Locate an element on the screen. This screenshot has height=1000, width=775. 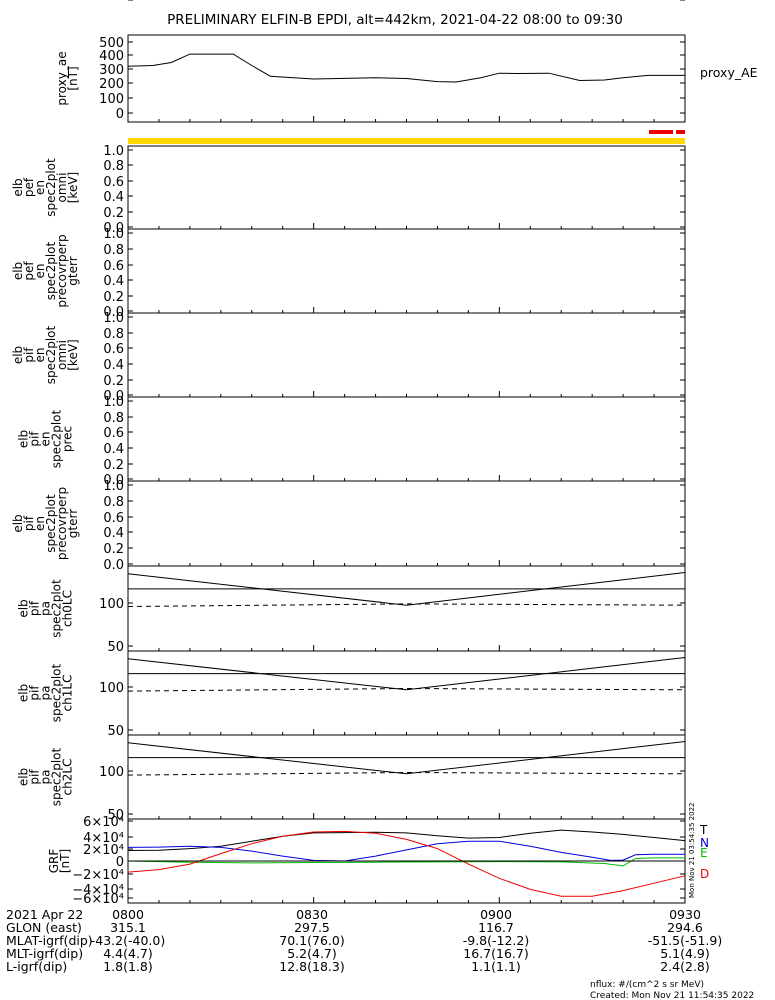
y-tick-label: 200 is located at coordinates (111, 84).